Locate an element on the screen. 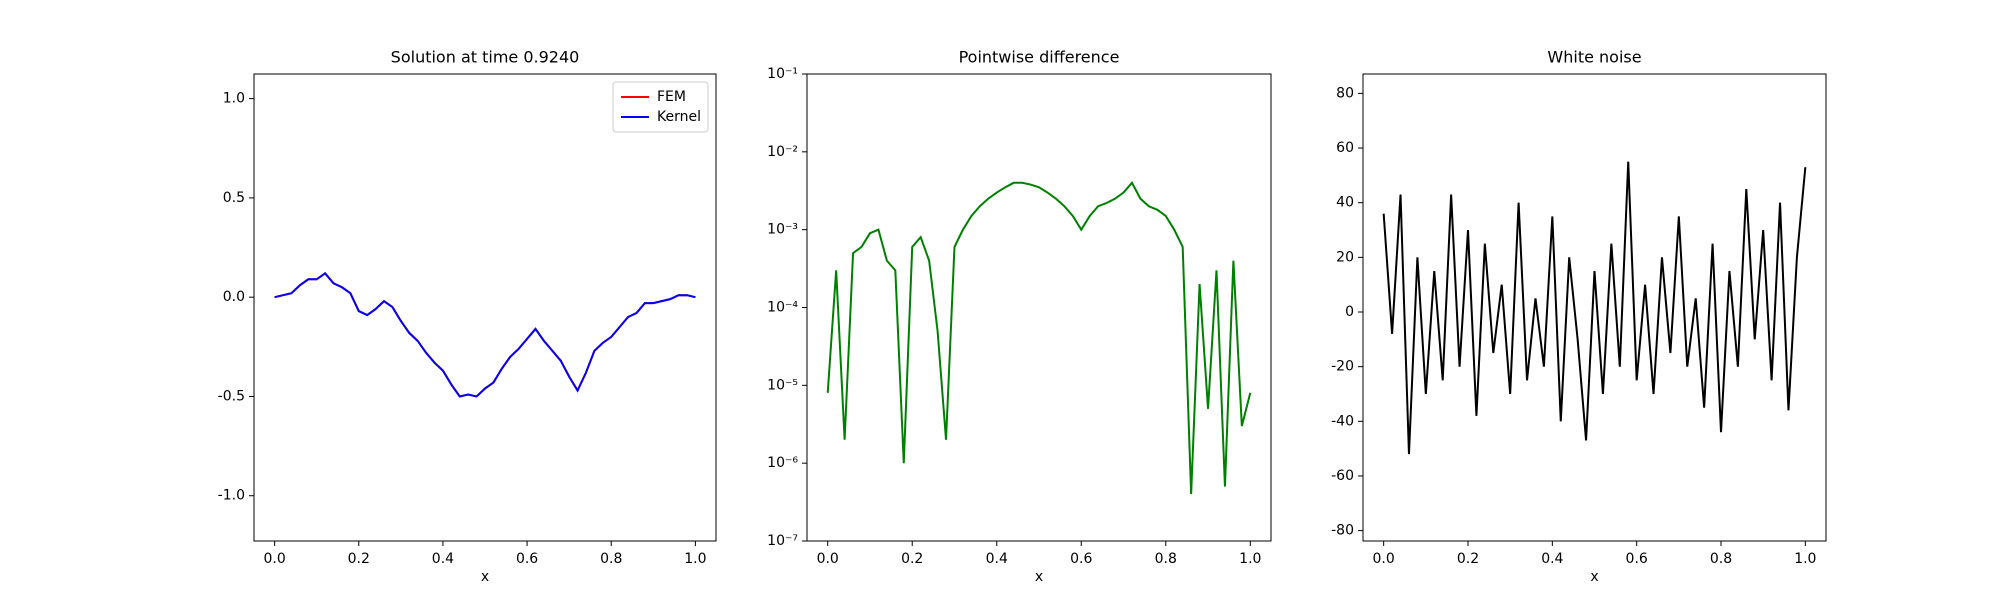  y-tick-label: -0.5 is located at coordinates (231, 396).